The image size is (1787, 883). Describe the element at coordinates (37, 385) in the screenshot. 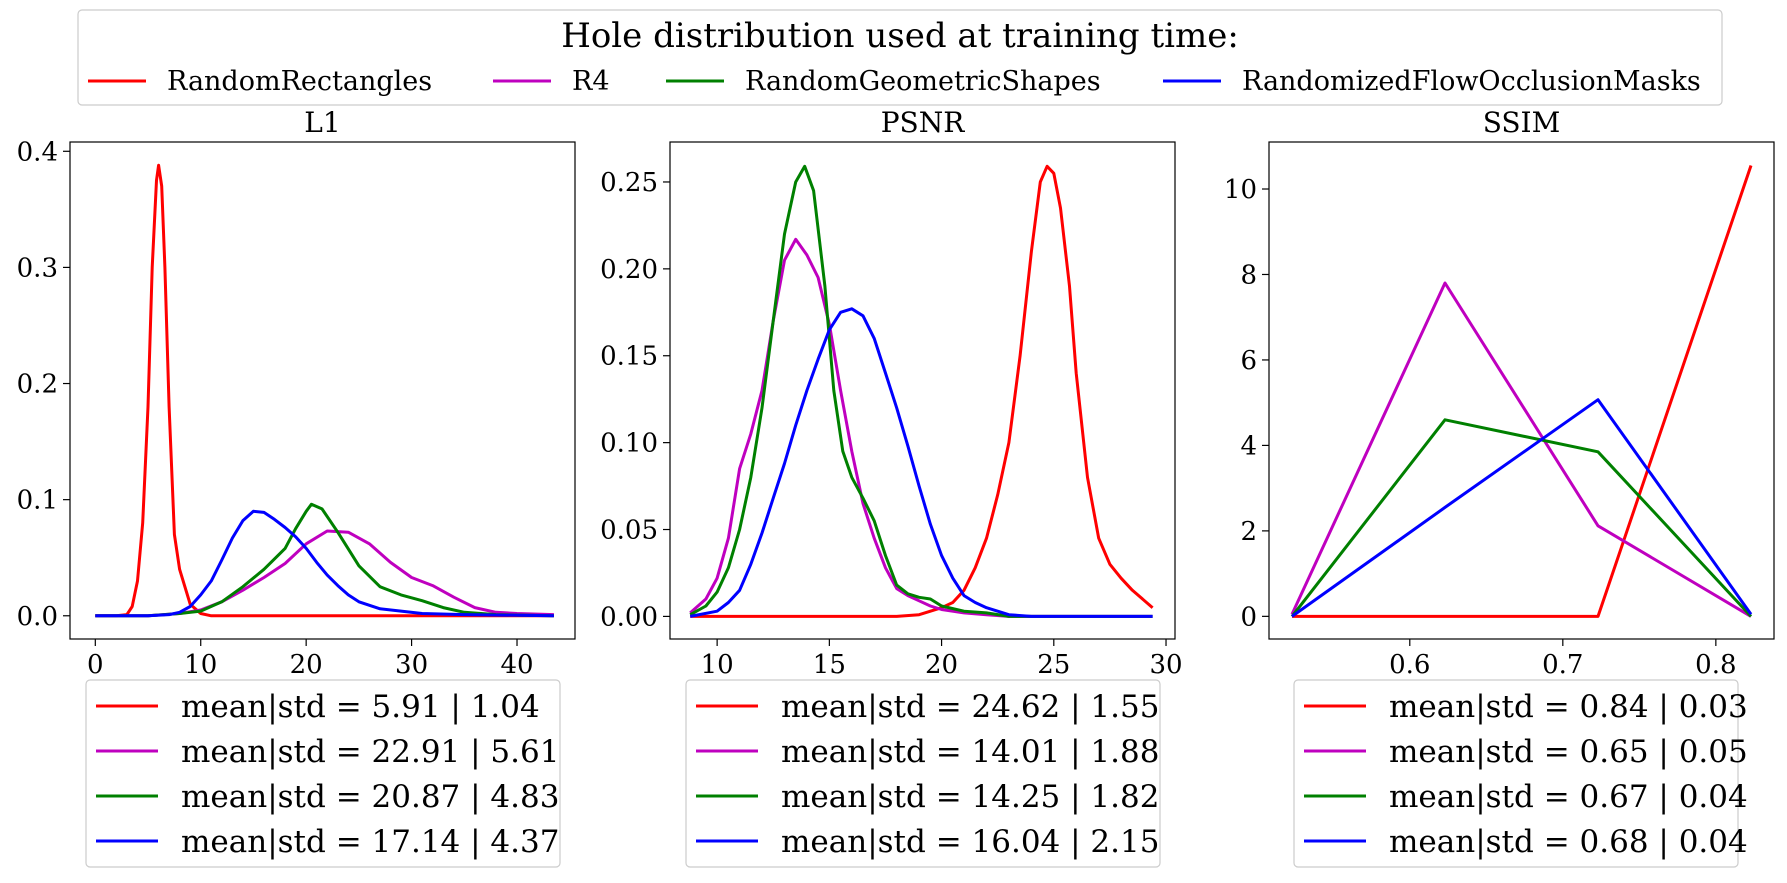

I see `y-tick-label-l1-2: 0.2` at that location.